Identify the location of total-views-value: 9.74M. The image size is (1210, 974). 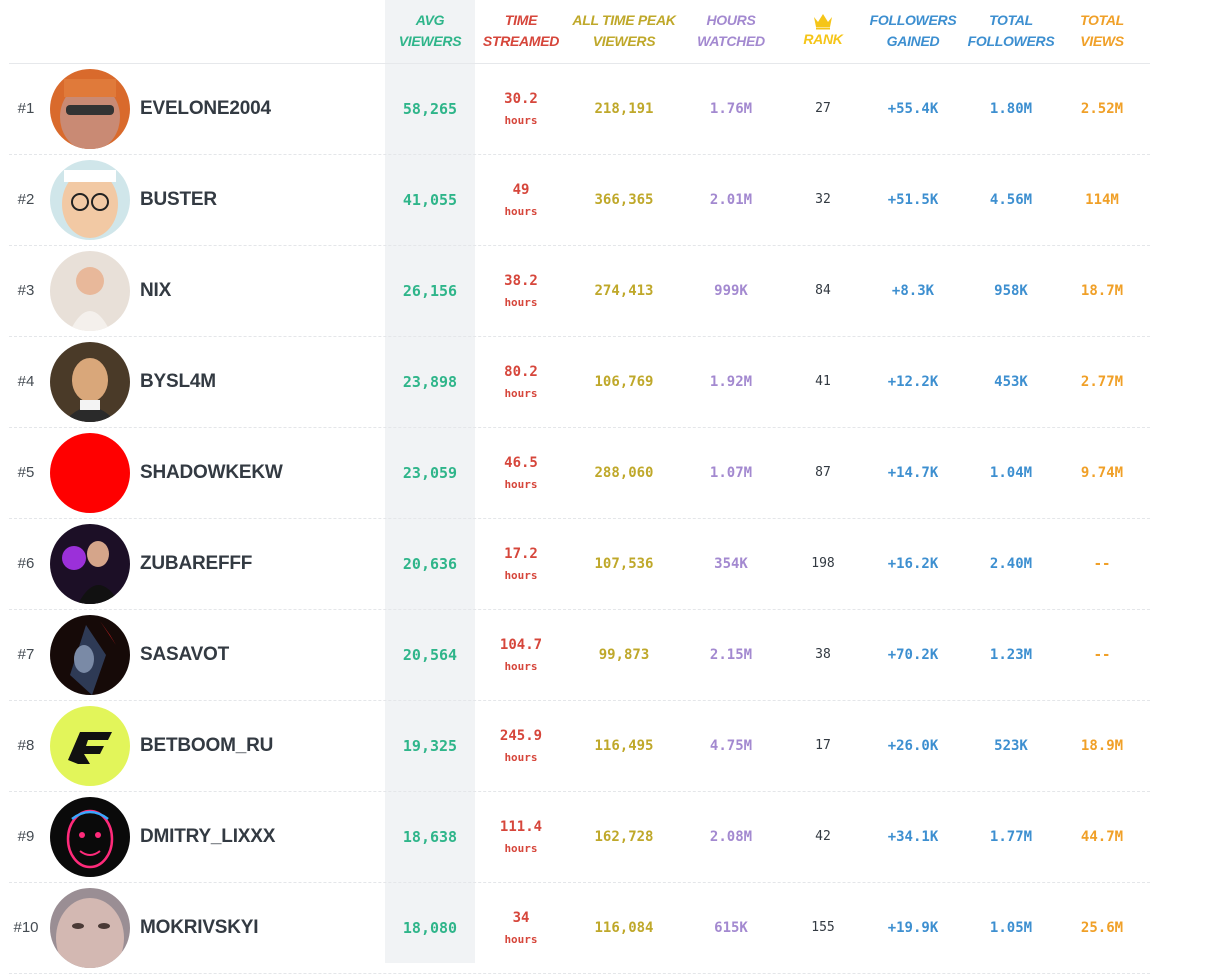
(1102, 473).